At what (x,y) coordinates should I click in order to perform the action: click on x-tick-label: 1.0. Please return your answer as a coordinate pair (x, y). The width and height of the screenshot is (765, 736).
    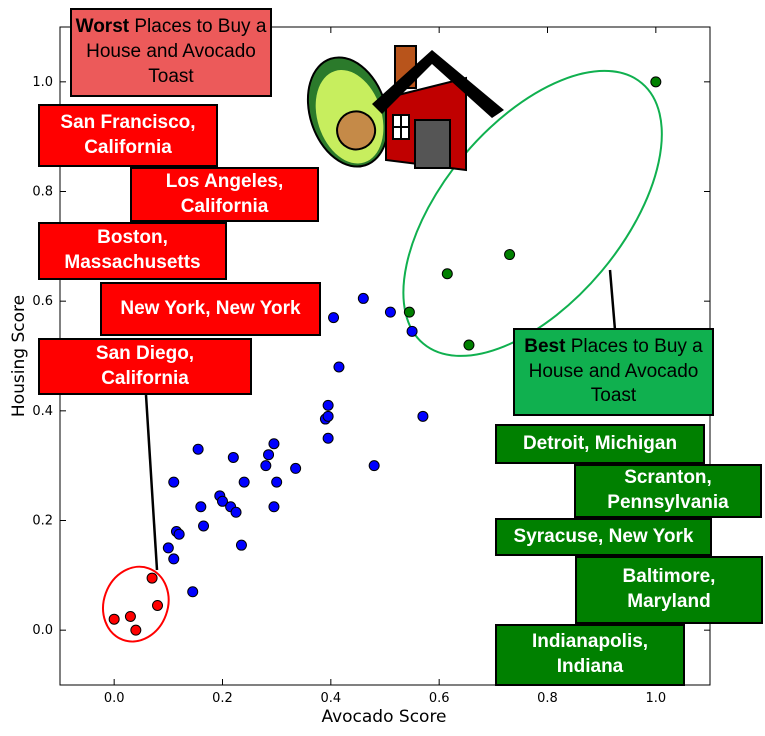
    Looking at the image, I should click on (655, 698).